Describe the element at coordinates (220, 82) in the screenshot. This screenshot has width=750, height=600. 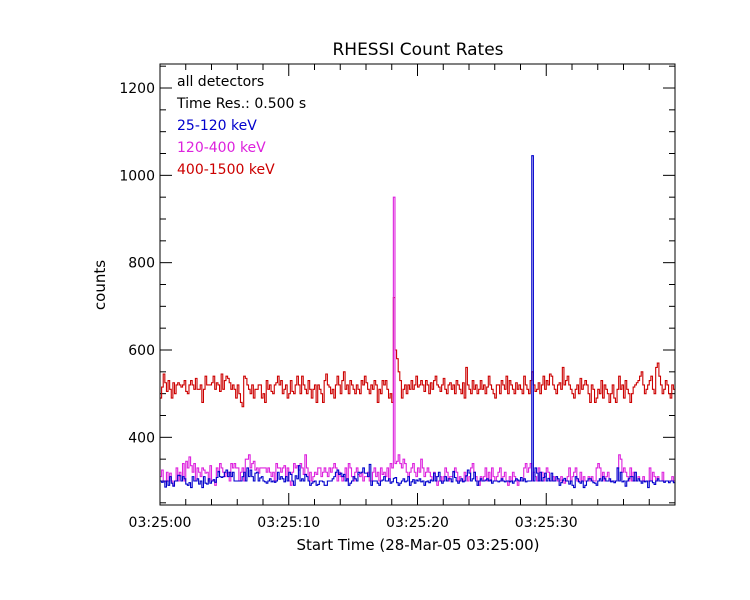
I see `annotation-detectors: all detectors` at that location.